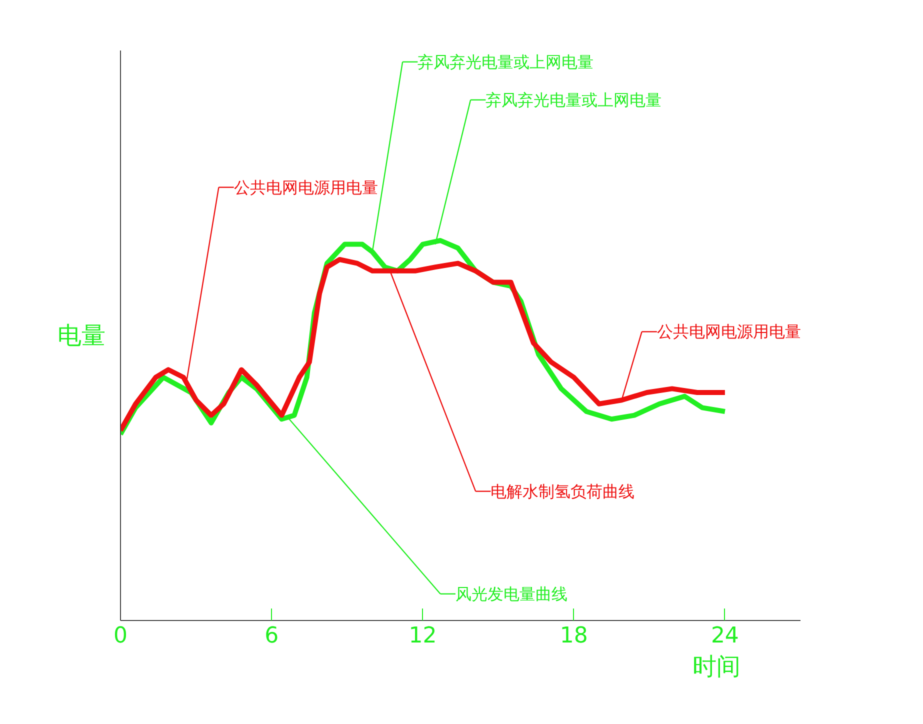 The image size is (923, 724). Describe the element at coordinates (562, 491) in the screenshot. I see `annotation: 电解水制氢负荷曲线` at that location.